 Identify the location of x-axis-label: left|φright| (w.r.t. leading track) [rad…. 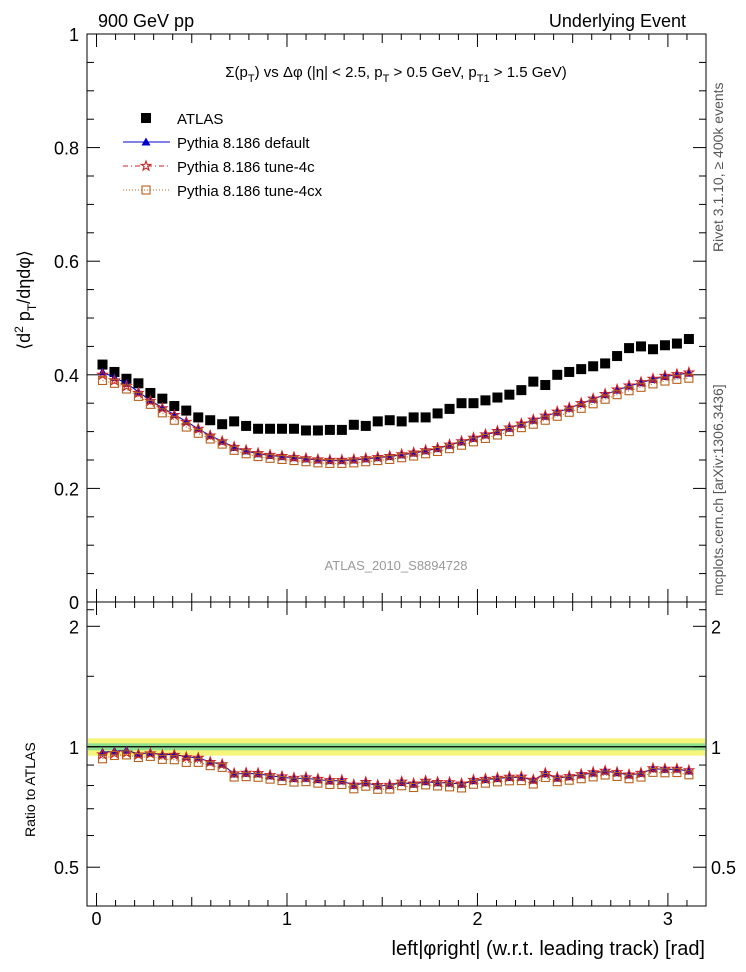
(548, 949).